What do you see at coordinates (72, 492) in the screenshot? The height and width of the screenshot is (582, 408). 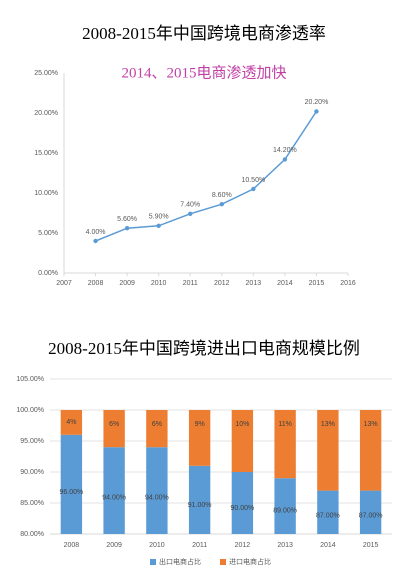 I see `value-label: 96.00%` at bounding box center [72, 492].